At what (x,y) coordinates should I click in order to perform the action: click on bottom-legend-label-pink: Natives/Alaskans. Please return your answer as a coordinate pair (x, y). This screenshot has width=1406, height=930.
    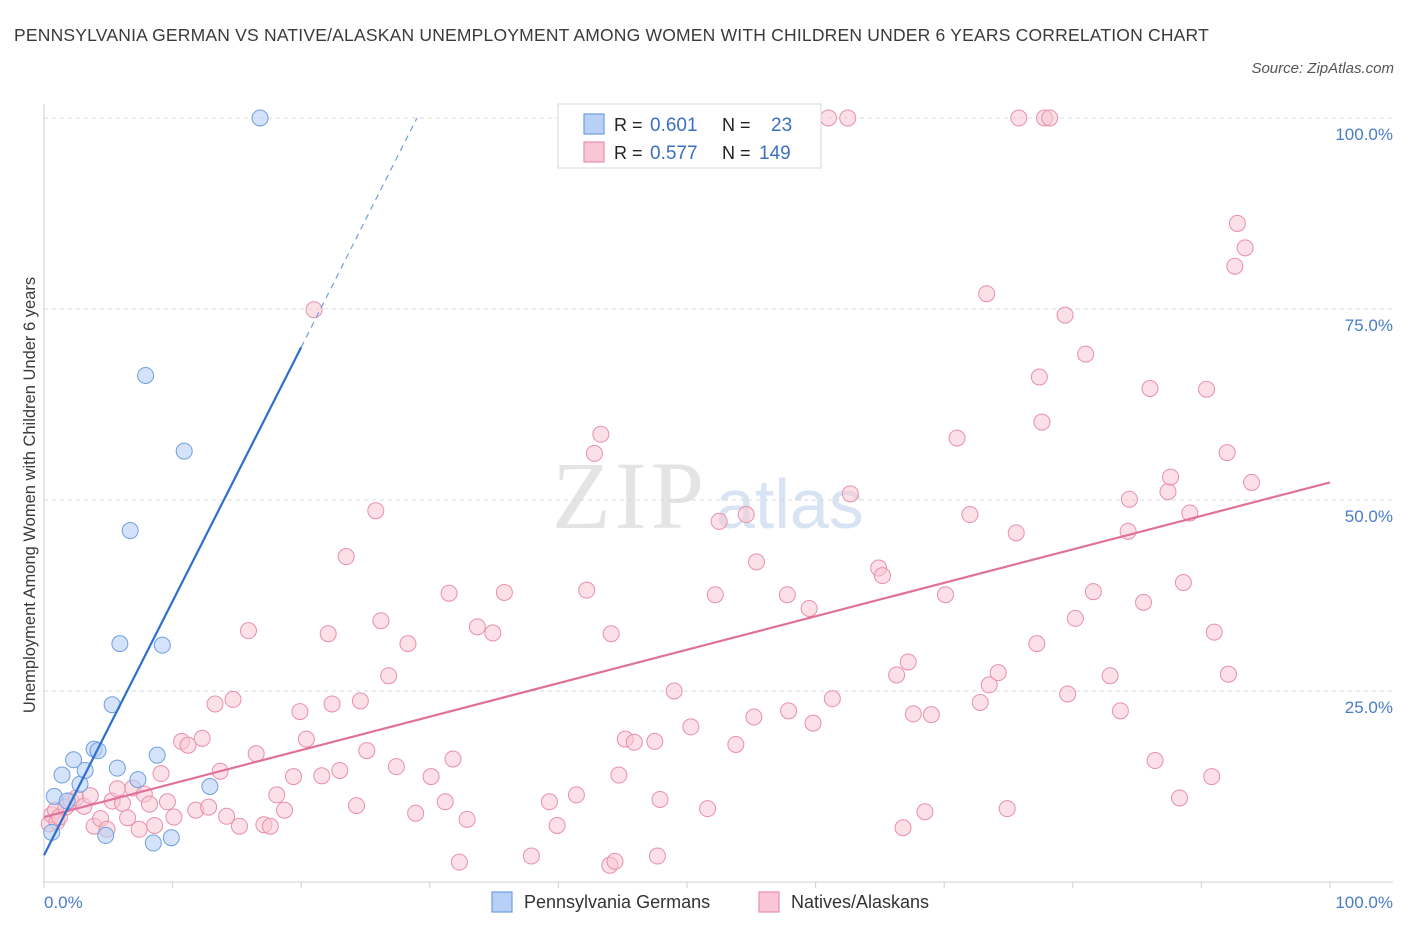
    Looking at the image, I should click on (860, 902).